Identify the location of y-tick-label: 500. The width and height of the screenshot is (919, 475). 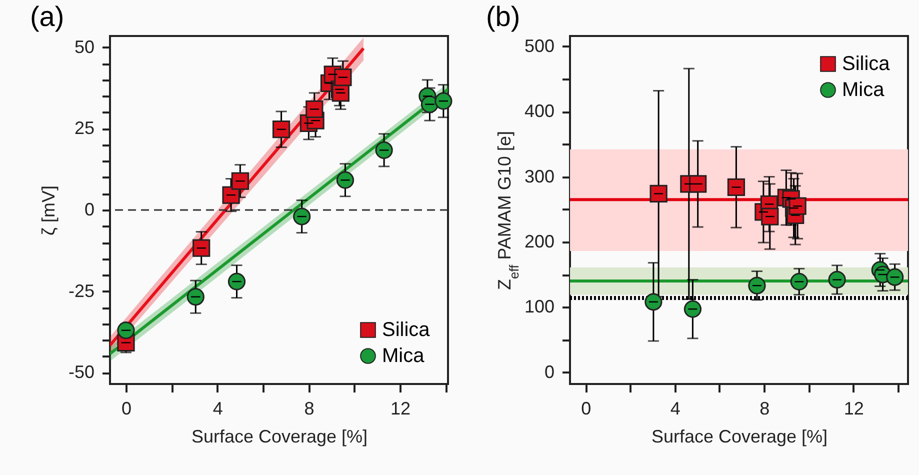
(539, 46).